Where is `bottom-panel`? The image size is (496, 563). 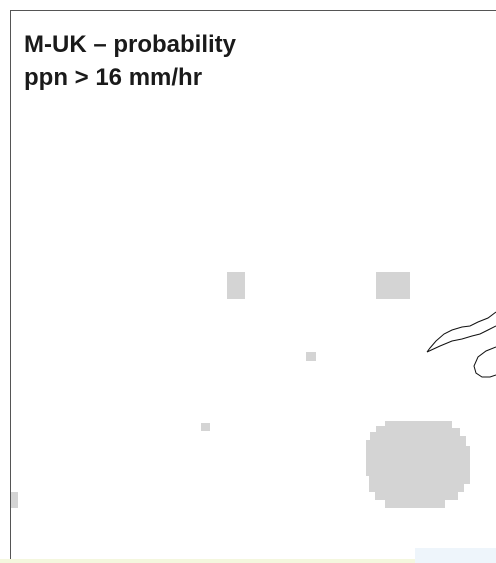 bottom-panel is located at coordinates (455, 555).